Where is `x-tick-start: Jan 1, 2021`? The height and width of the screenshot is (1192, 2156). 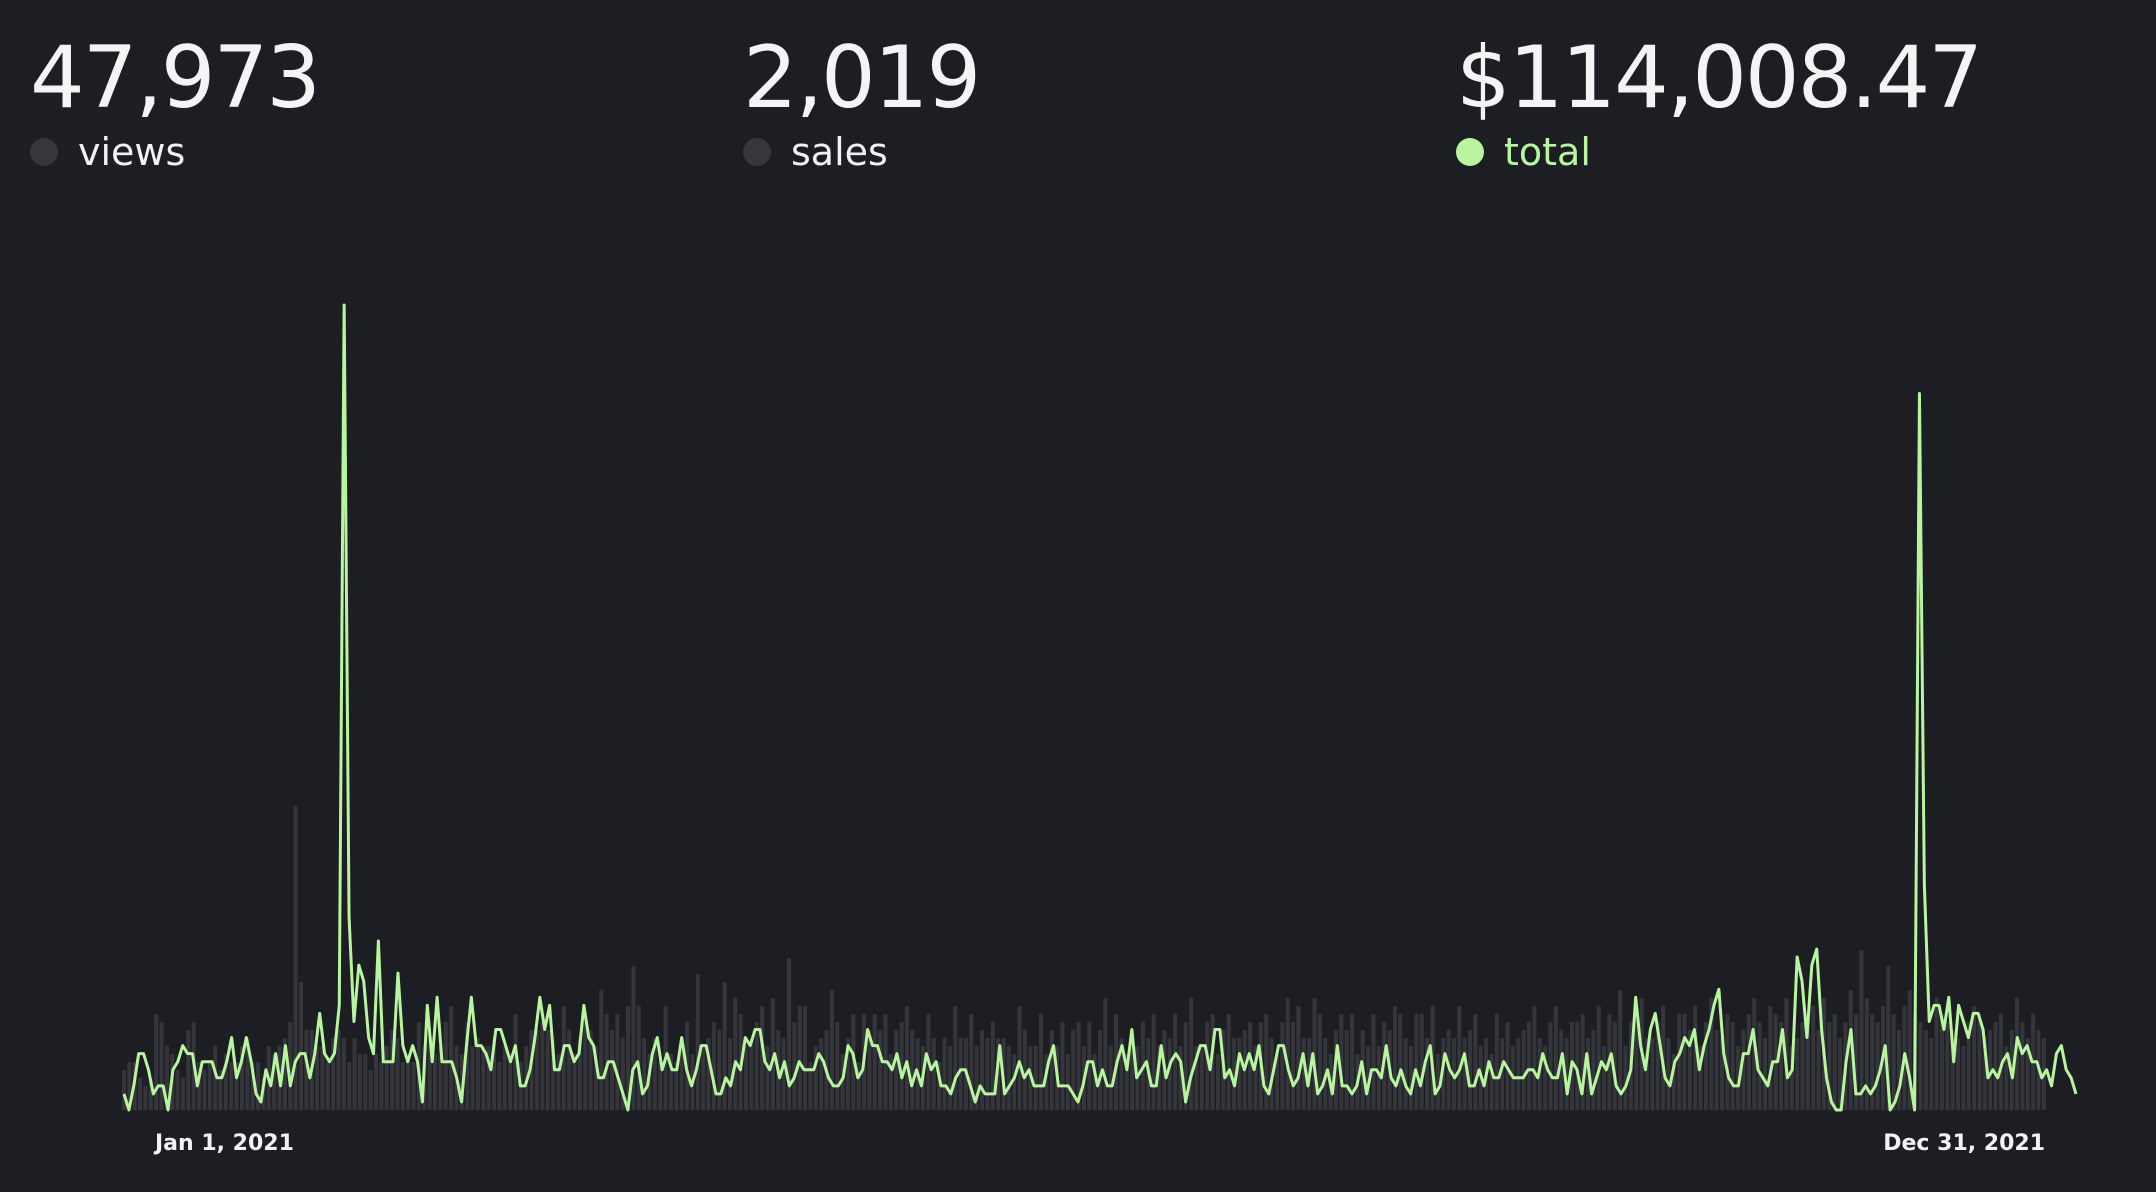 x-tick-start: Jan 1, 2021 is located at coordinates (223, 1143).